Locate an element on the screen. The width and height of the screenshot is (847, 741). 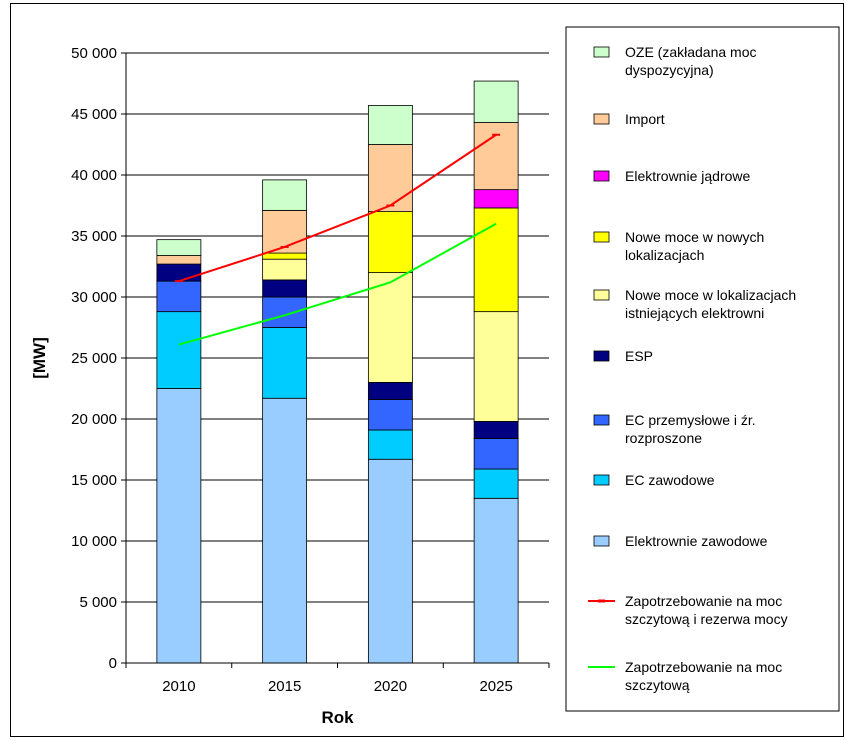
y-tick-label-10: 50 000 is located at coordinates (94, 53).